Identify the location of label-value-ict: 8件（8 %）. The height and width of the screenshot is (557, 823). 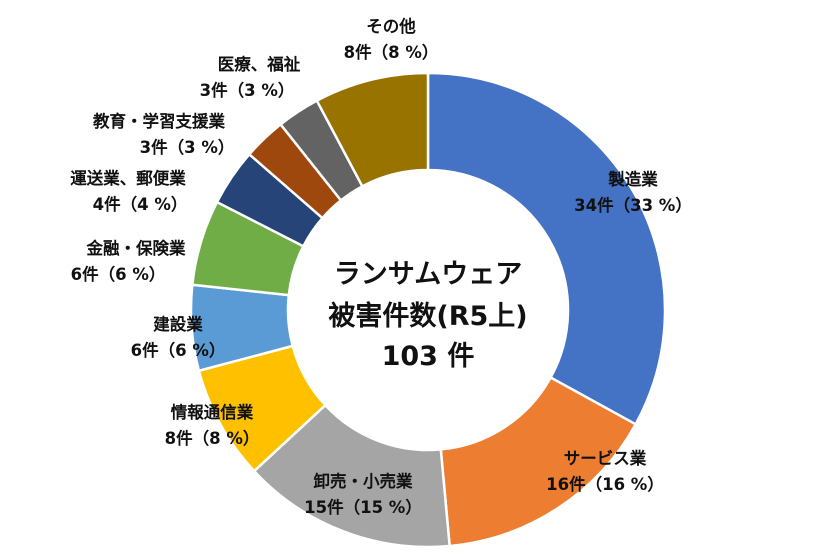
(212, 438).